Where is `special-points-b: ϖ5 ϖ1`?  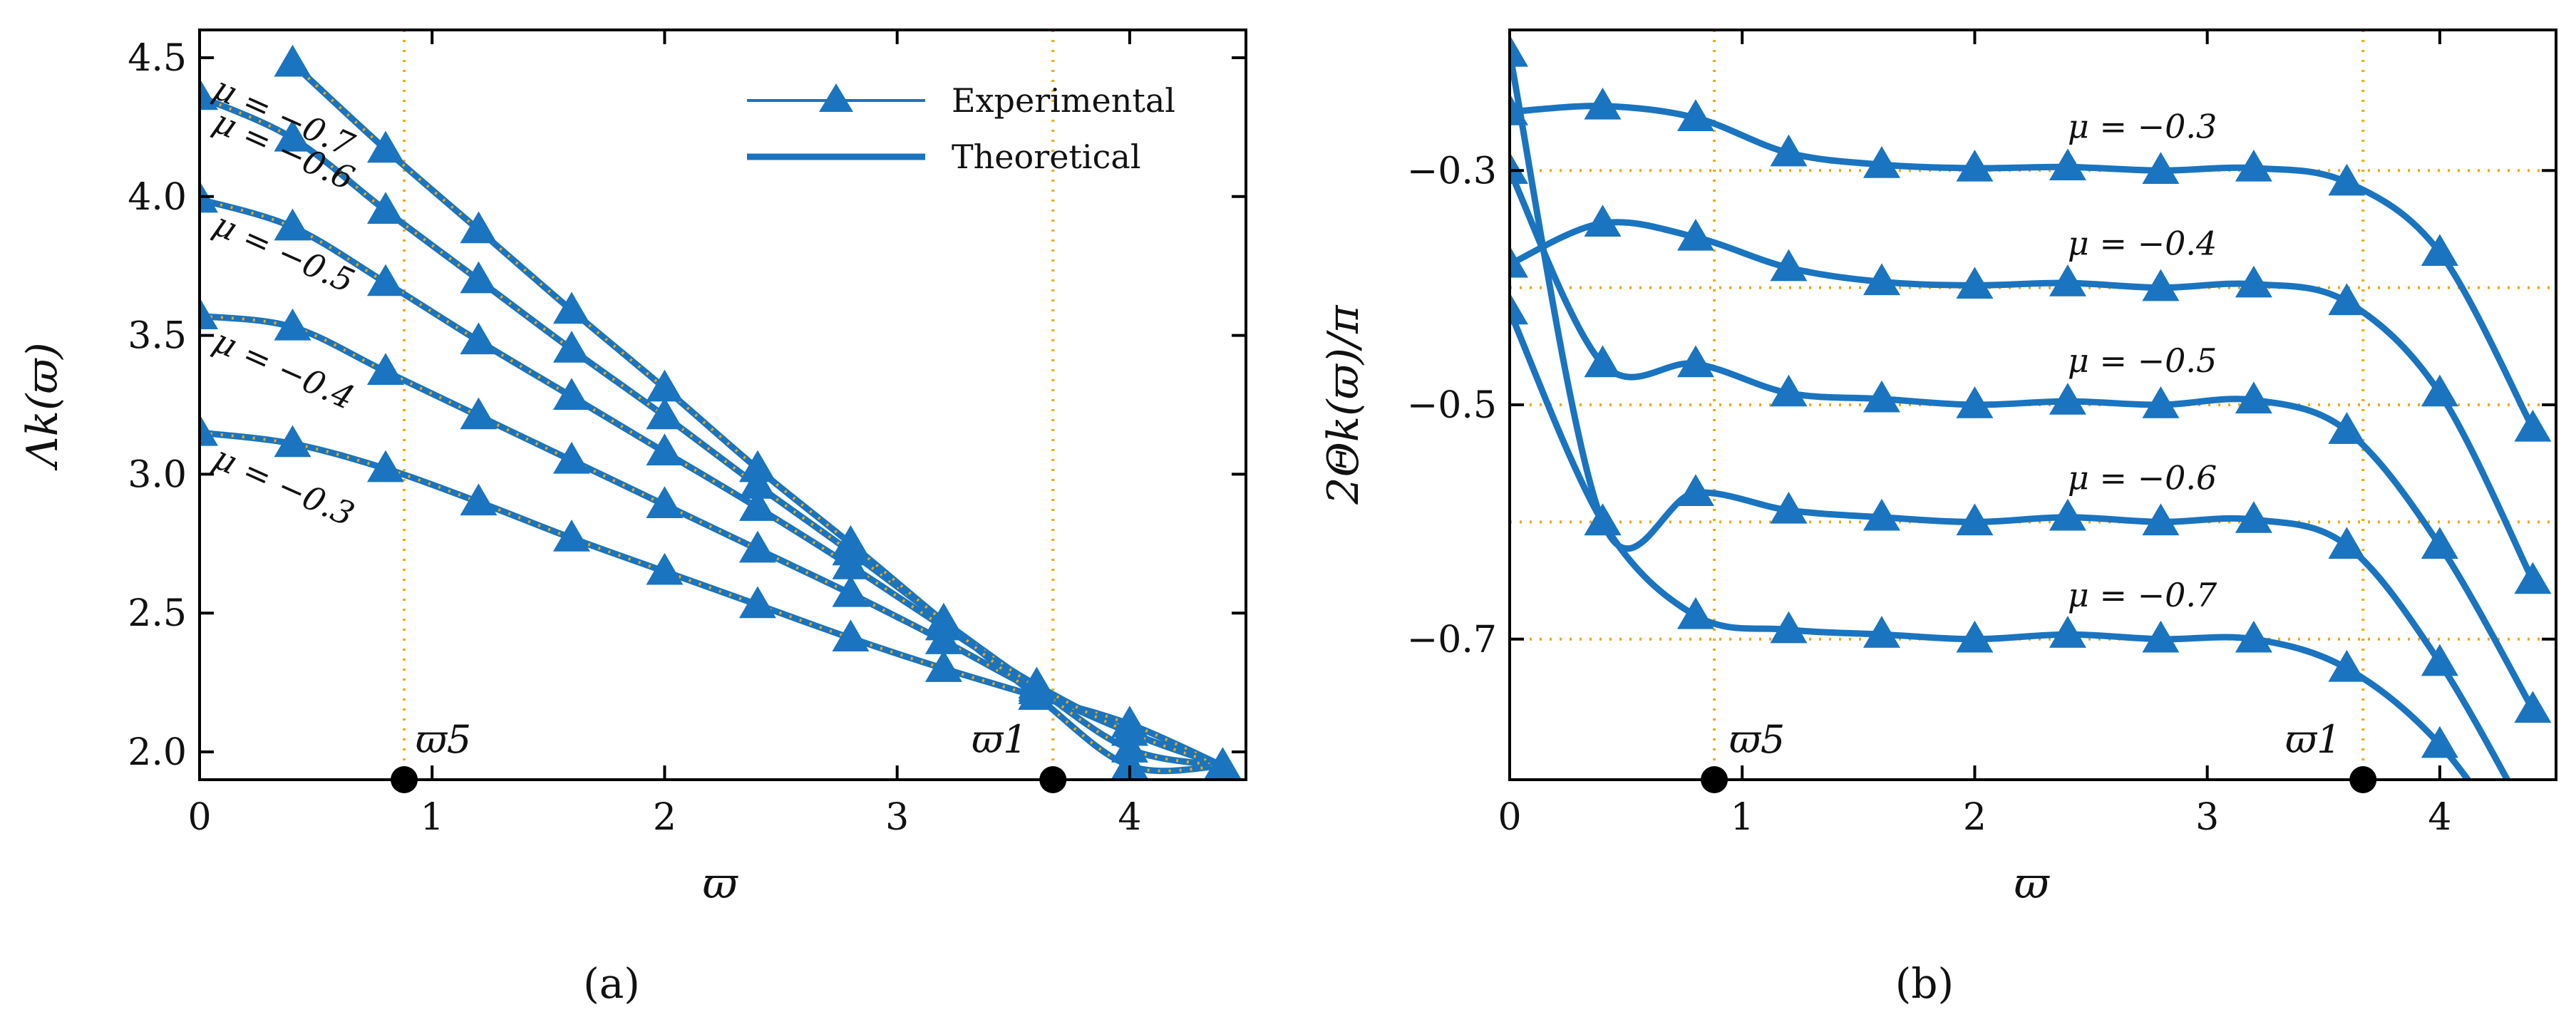
special-points-b: ϖ5 ϖ1 is located at coordinates (2039, 755).